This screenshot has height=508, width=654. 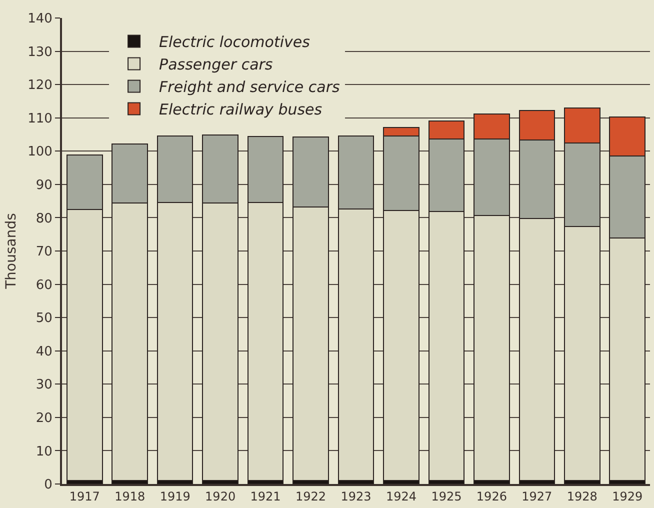 I want to click on y-tick-label: 40, so click(x=44, y=352).